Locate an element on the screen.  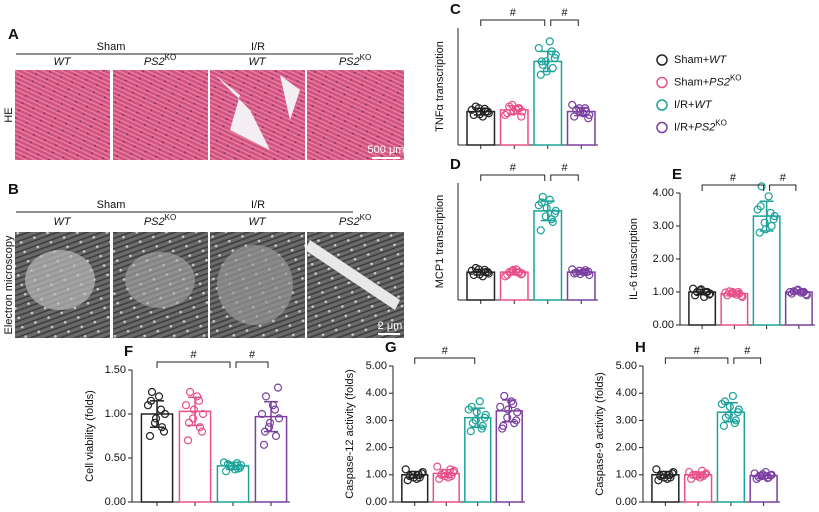
y-axis-label: MCP1 transcription is located at coordinates (440, 242).